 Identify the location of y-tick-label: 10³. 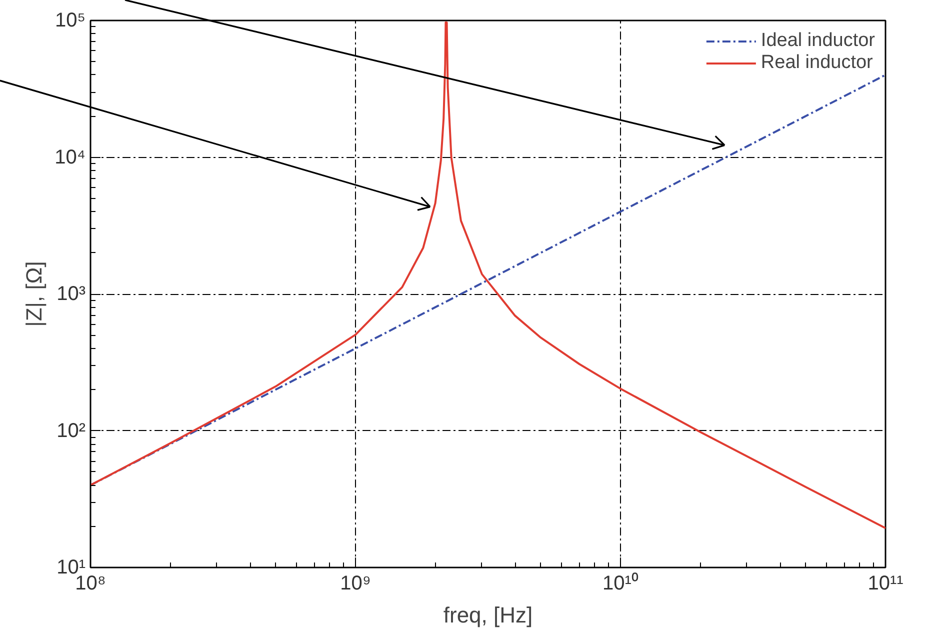
(71, 294).